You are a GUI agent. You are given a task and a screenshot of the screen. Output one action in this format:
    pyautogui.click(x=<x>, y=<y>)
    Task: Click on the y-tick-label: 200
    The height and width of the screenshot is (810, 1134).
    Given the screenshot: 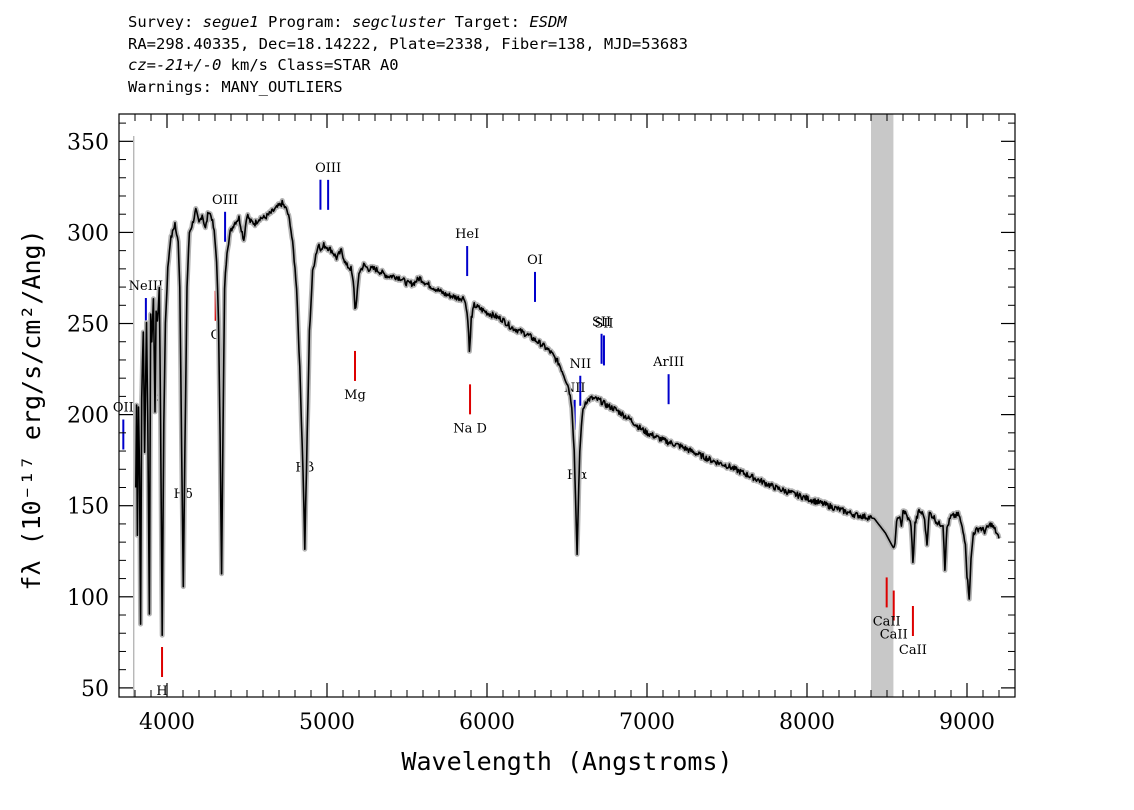 What is the action you would take?
    pyautogui.click(x=88, y=416)
    